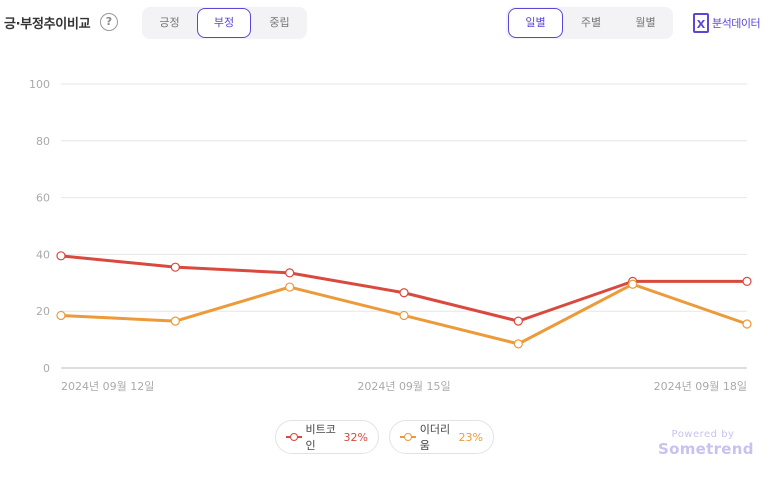  I want to click on legend-percent: 23%, so click(470, 437).